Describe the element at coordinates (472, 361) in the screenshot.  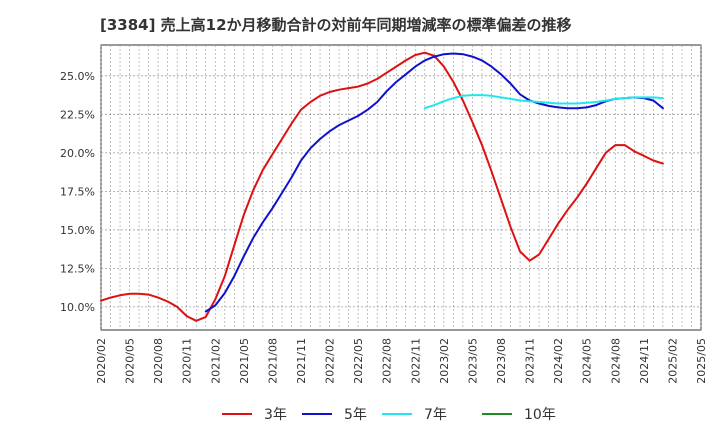
I see `x-tick-label: 2023/05` at that location.